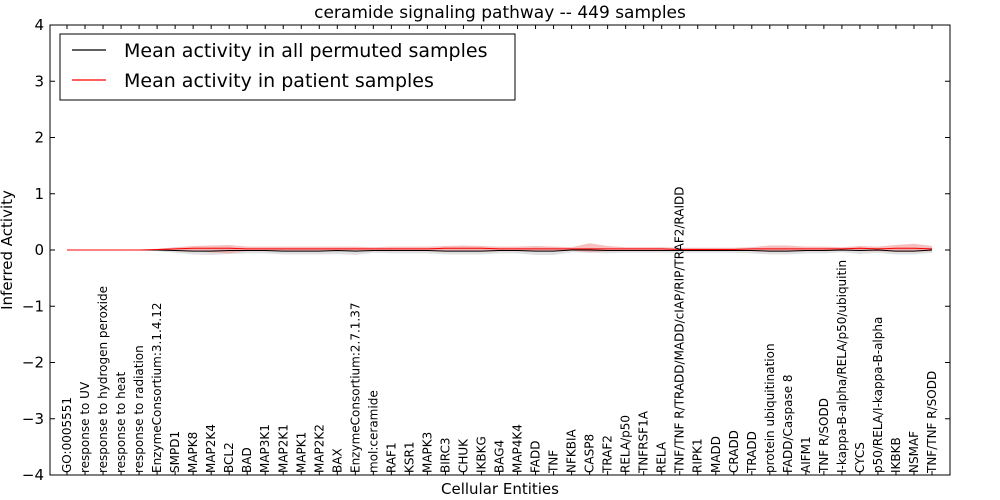 Image resolution: width=1000 pixels, height=500 pixels. Describe the element at coordinates (39, 138) in the screenshot. I see `y-tick-label: 2` at that location.